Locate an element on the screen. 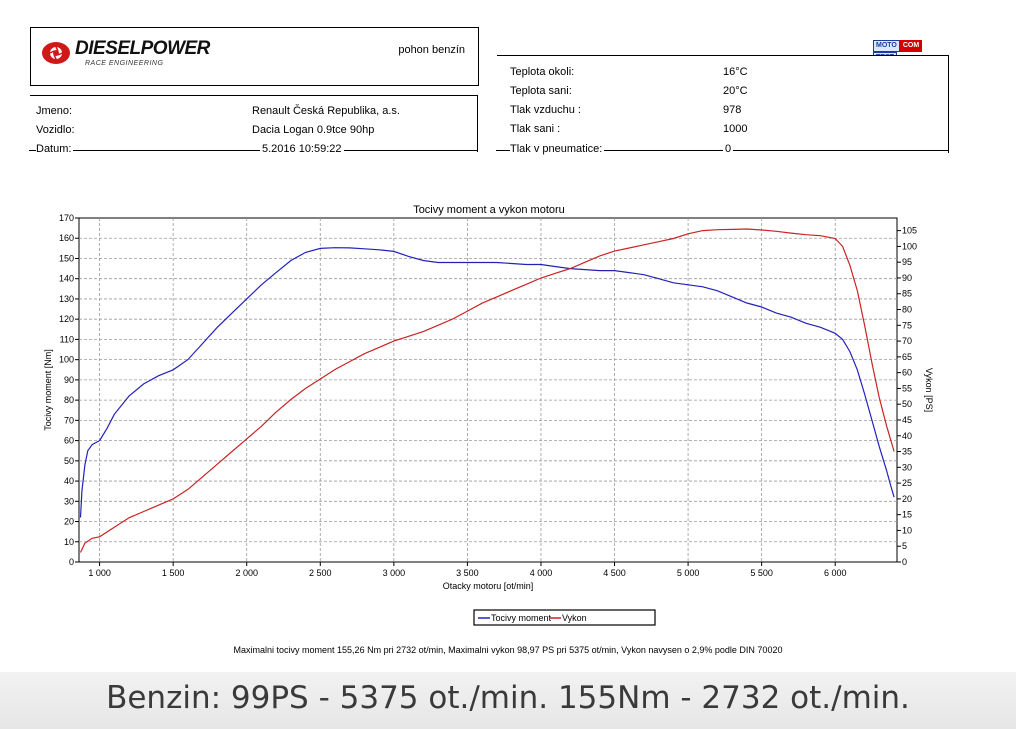  y2-tick-label: 40 is located at coordinates (907, 436).